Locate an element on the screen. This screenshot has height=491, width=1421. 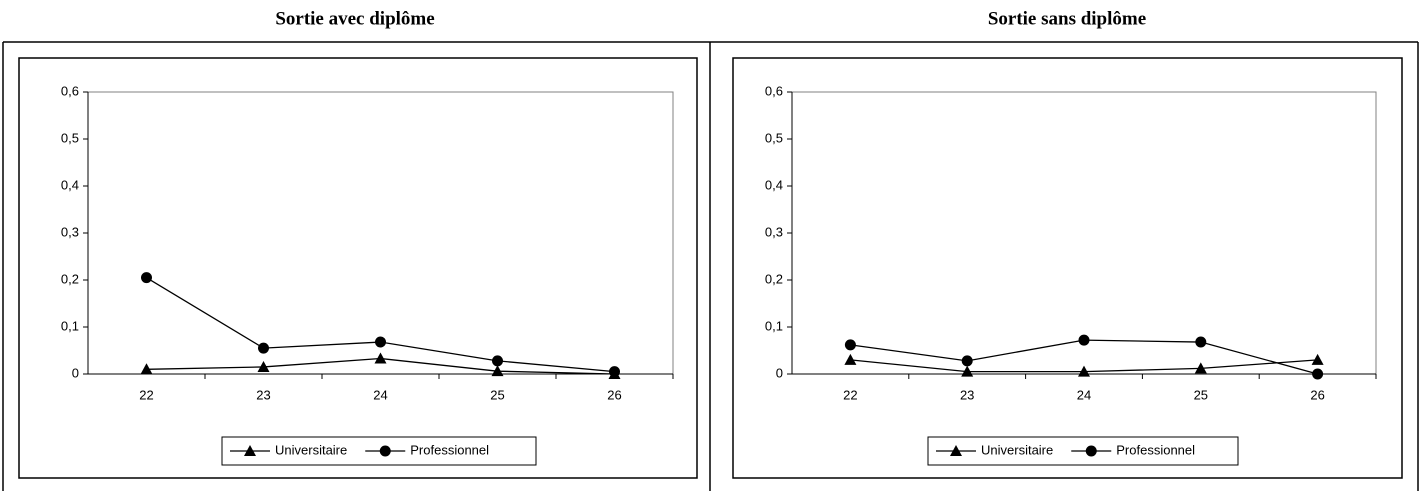
chart-title: Sortie sans diplôme is located at coordinates (1067, 18).